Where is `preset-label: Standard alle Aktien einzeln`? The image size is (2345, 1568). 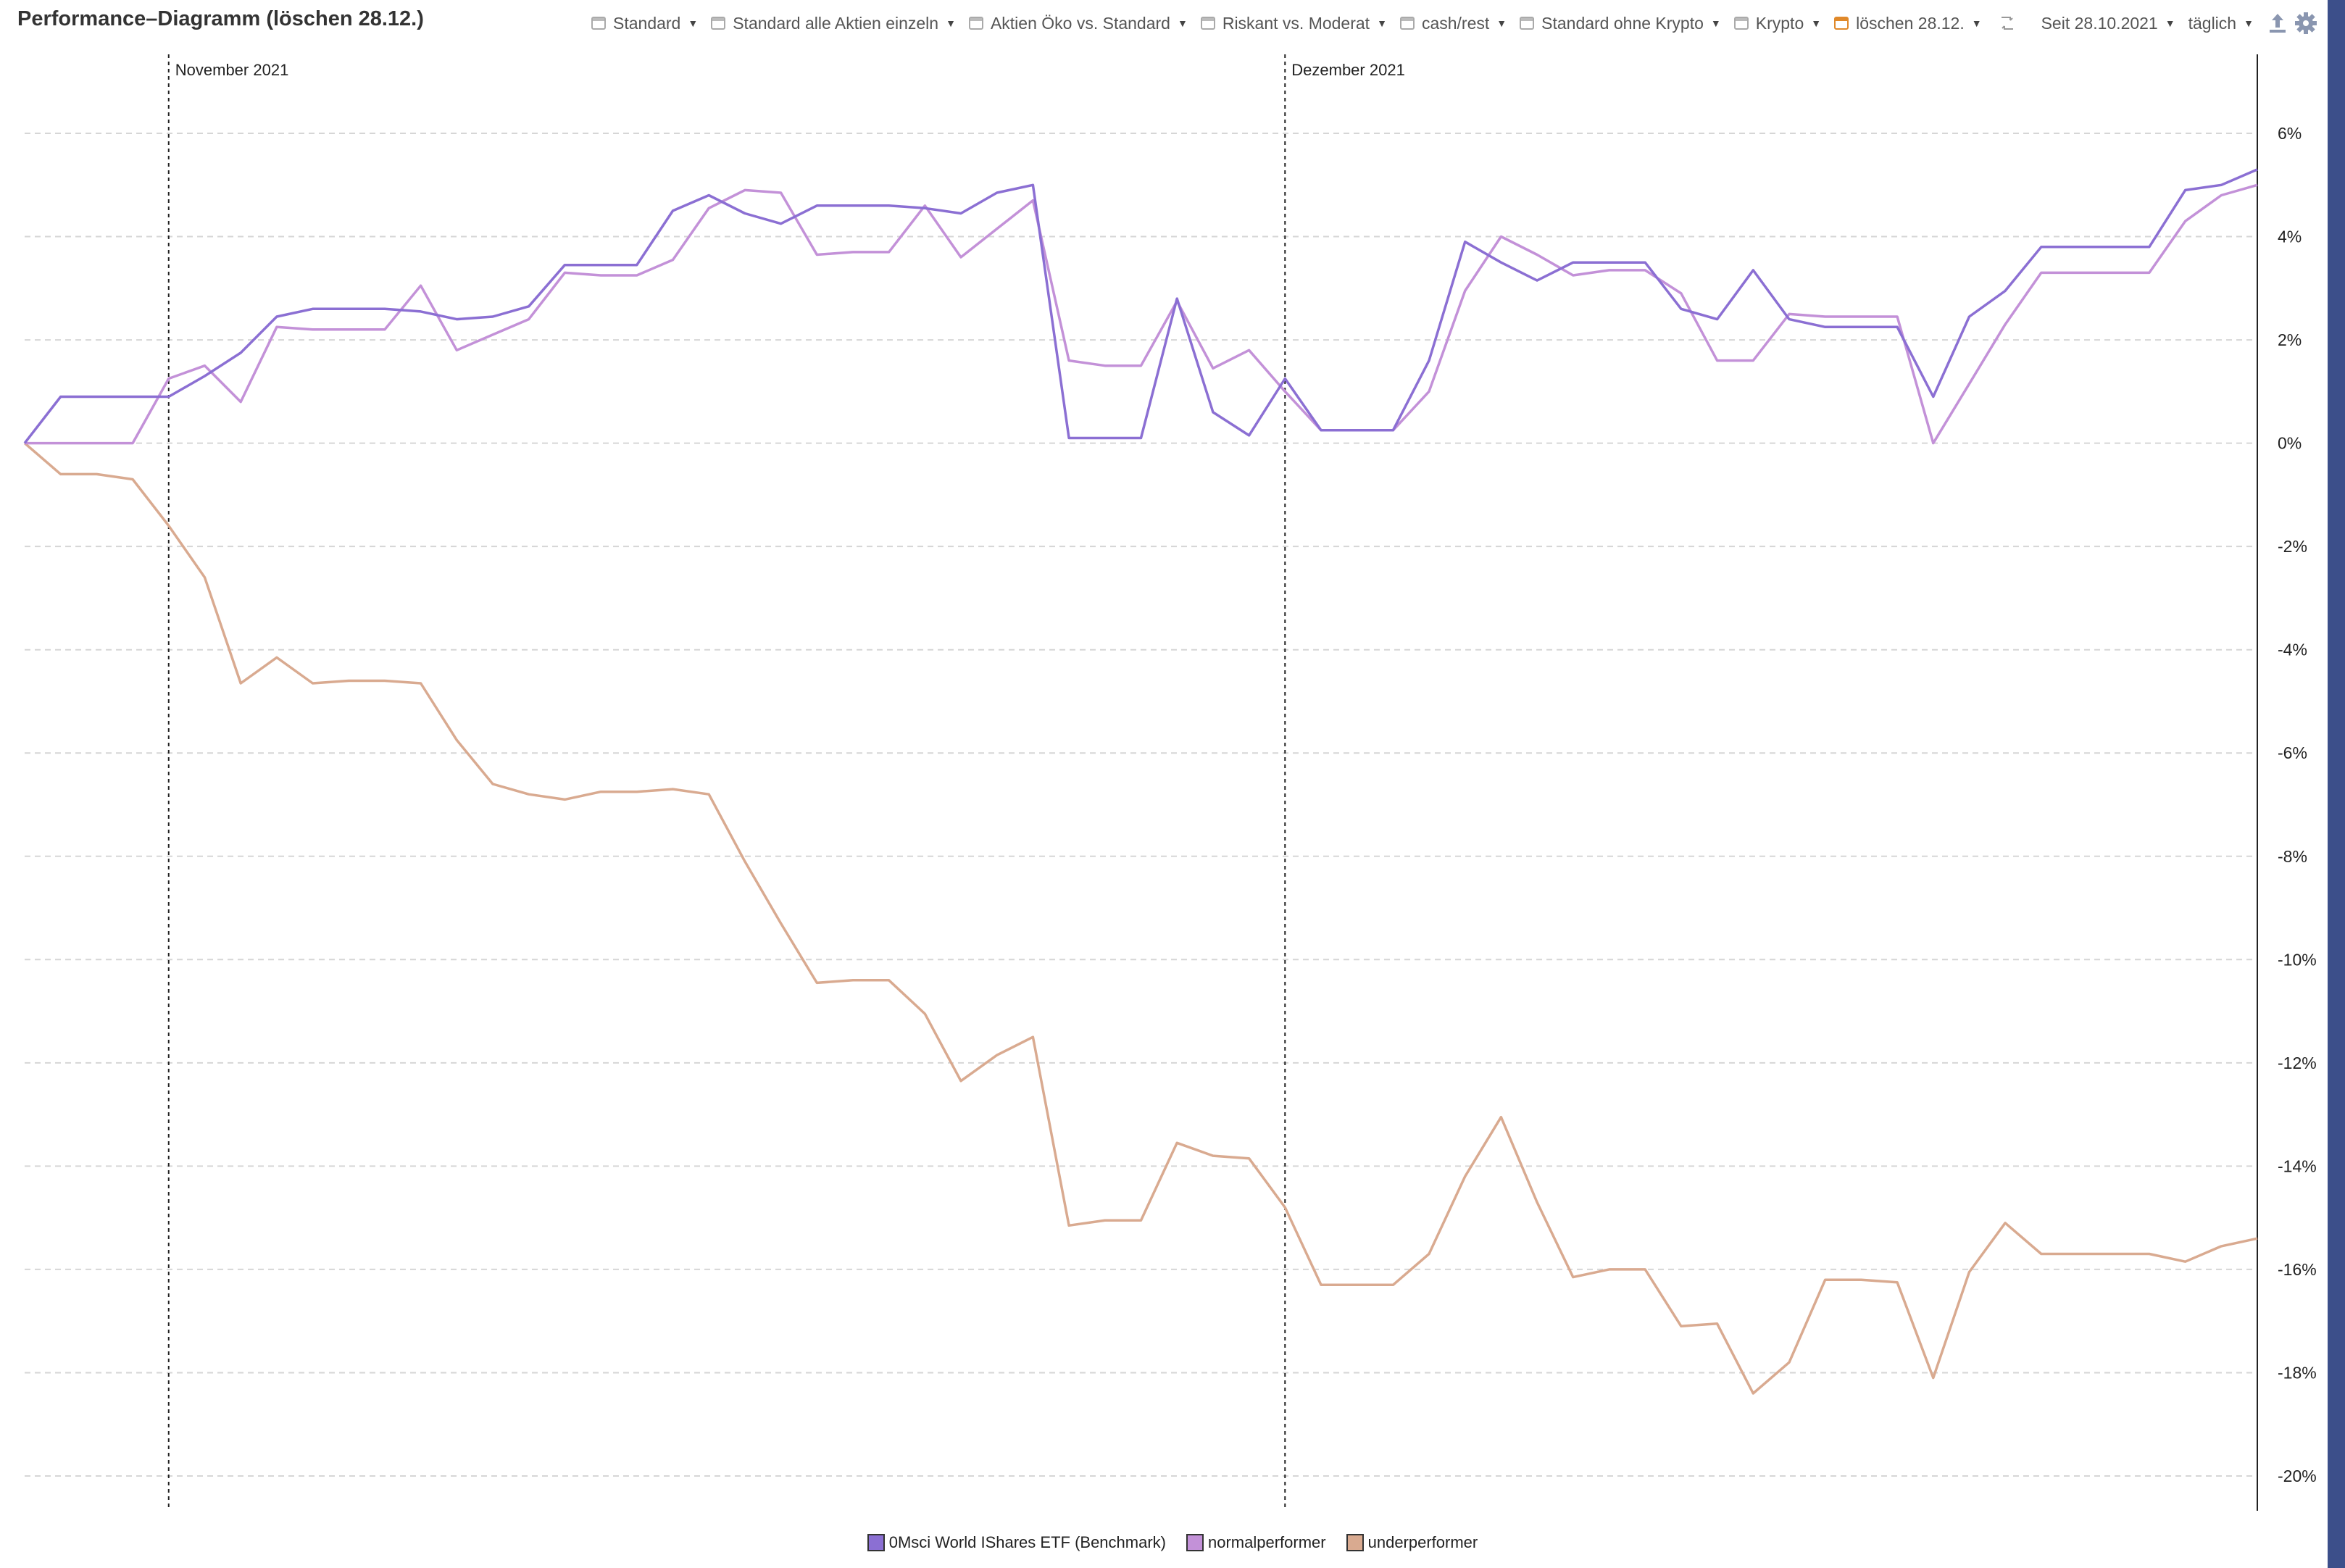 preset-label: Standard alle Aktien einzeln is located at coordinates (836, 23).